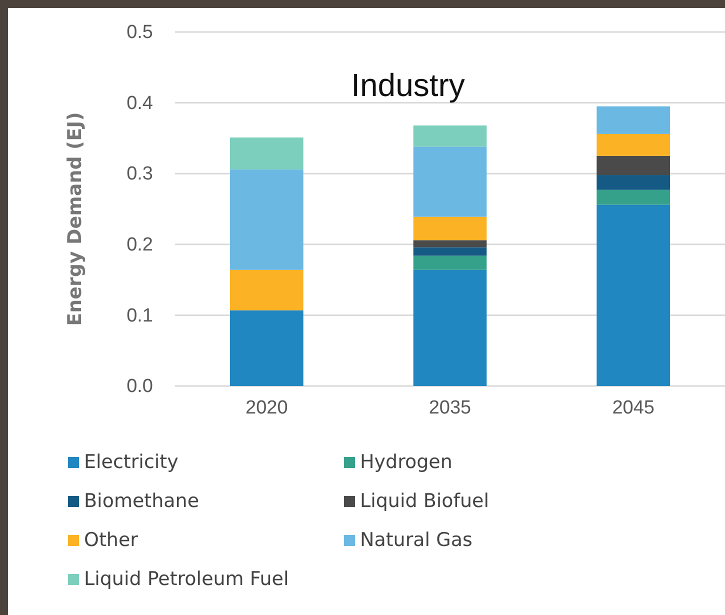  I want to click on y-tick-label: 0.5, so click(139, 33).